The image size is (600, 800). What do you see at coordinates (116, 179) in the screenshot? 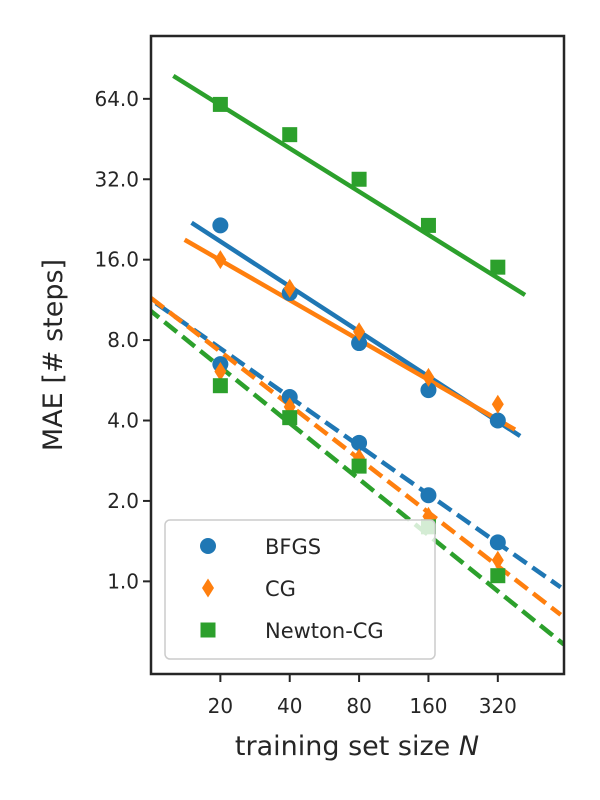
I see `y-tick-label: 32.0` at bounding box center [116, 179].